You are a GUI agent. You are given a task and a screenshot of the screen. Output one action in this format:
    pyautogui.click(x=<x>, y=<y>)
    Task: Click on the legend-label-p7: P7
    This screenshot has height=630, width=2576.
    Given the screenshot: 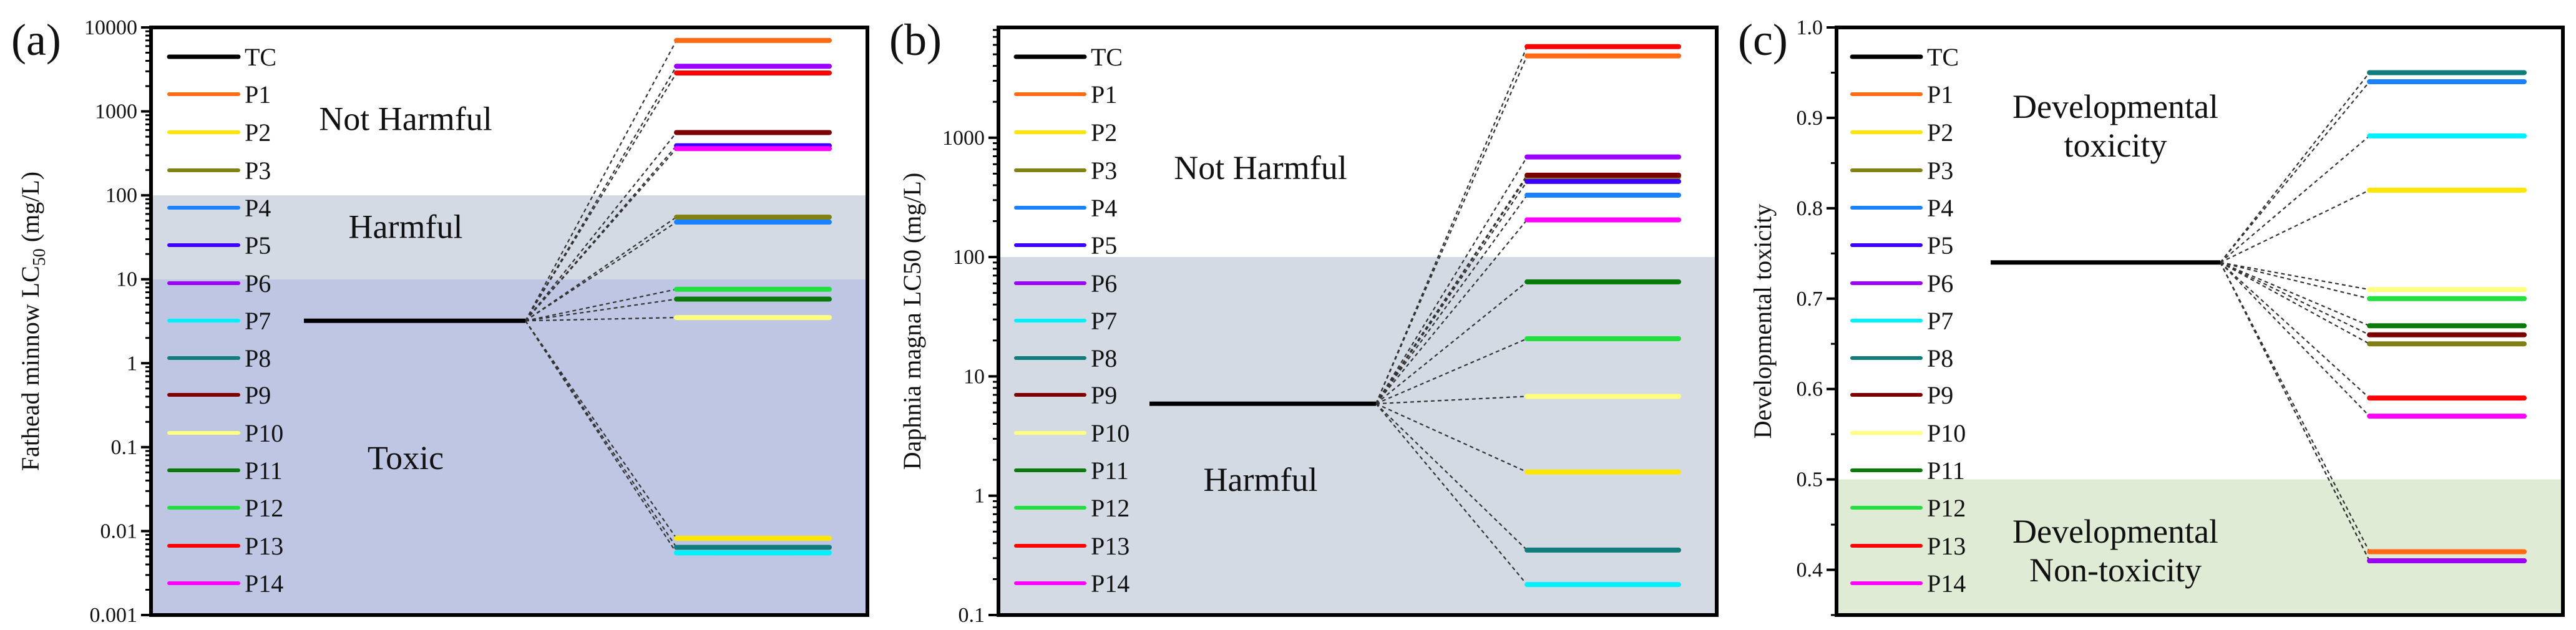 What is the action you would take?
    pyautogui.click(x=258, y=321)
    